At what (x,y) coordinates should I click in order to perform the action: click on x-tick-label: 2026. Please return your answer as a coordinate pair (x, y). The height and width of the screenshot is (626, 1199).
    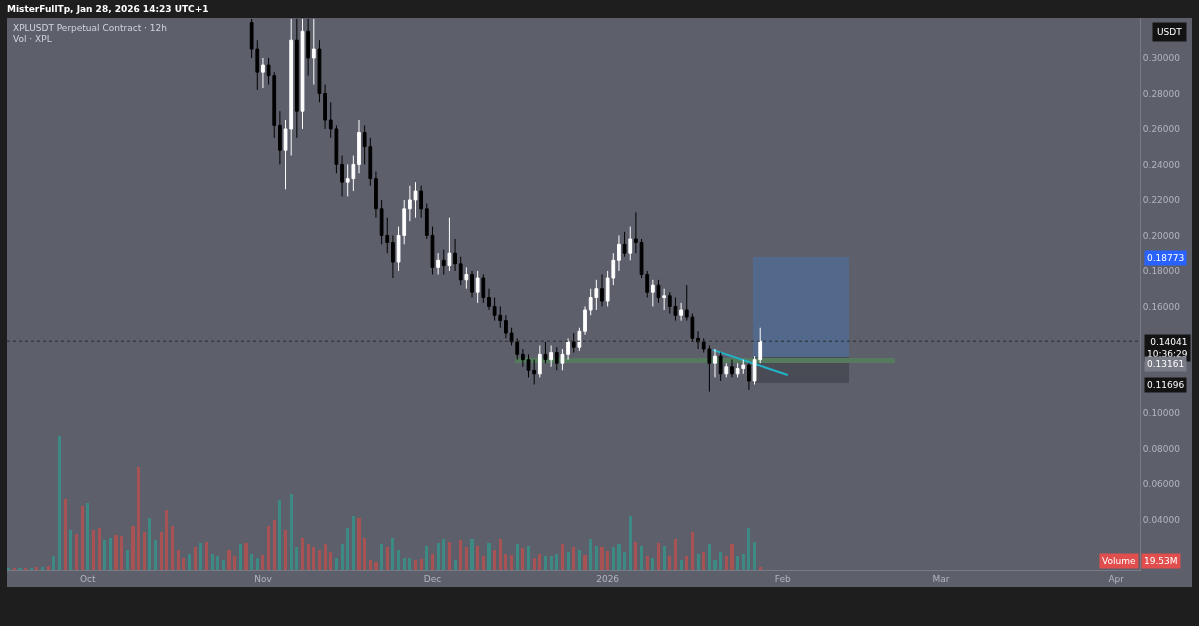
    Looking at the image, I should click on (608, 578).